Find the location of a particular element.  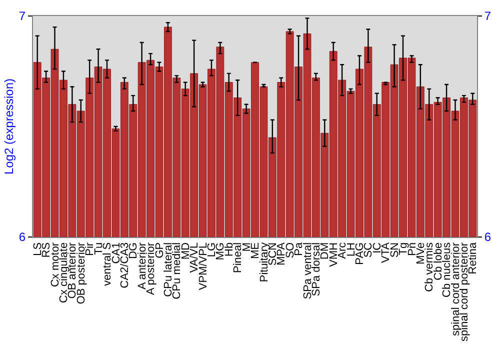

x-tick-label: OB posterior is located at coordinates (81, 273).